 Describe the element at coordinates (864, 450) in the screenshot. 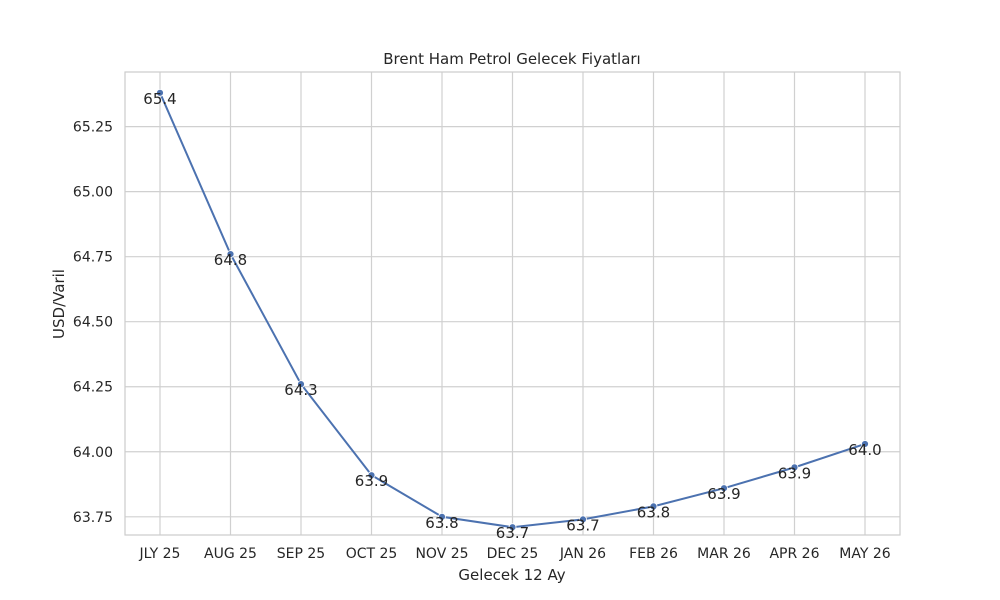

I see `data-label: 64.0` at that location.